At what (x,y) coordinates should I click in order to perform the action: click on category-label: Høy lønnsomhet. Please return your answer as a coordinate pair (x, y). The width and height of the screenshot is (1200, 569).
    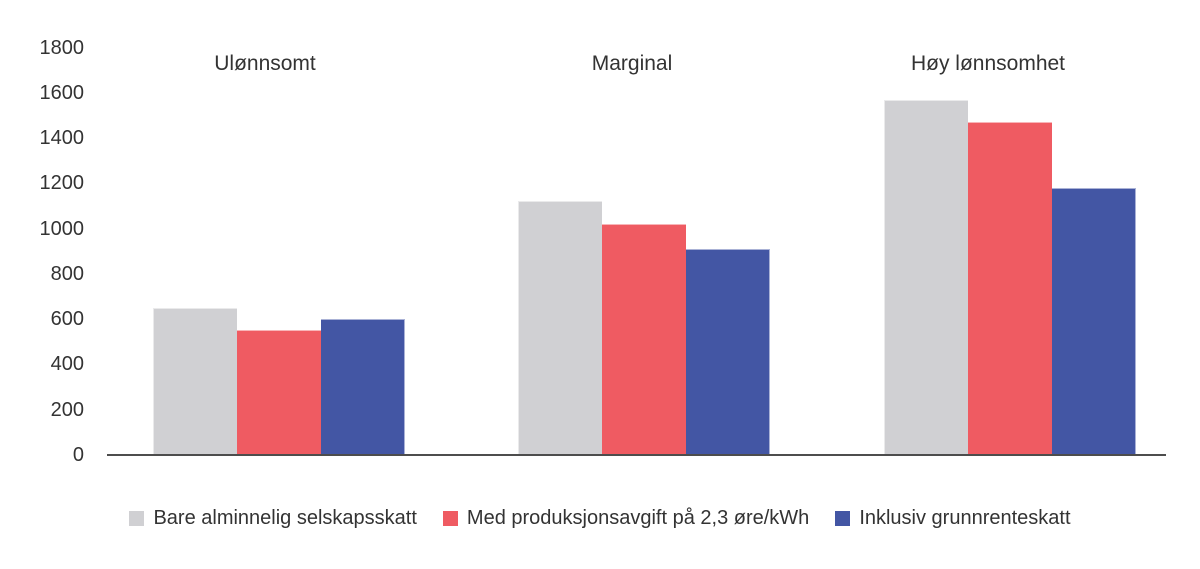
    Looking at the image, I should click on (988, 63).